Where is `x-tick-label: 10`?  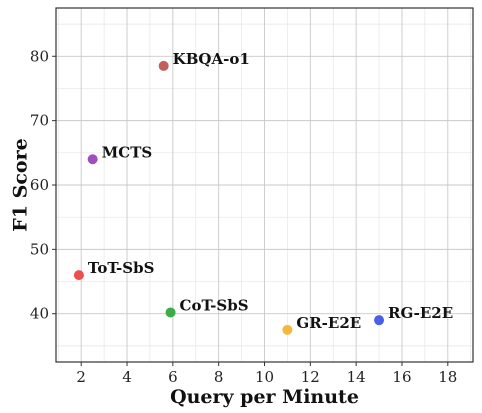 x-tick-label: 10 is located at coordinates (264, 377).